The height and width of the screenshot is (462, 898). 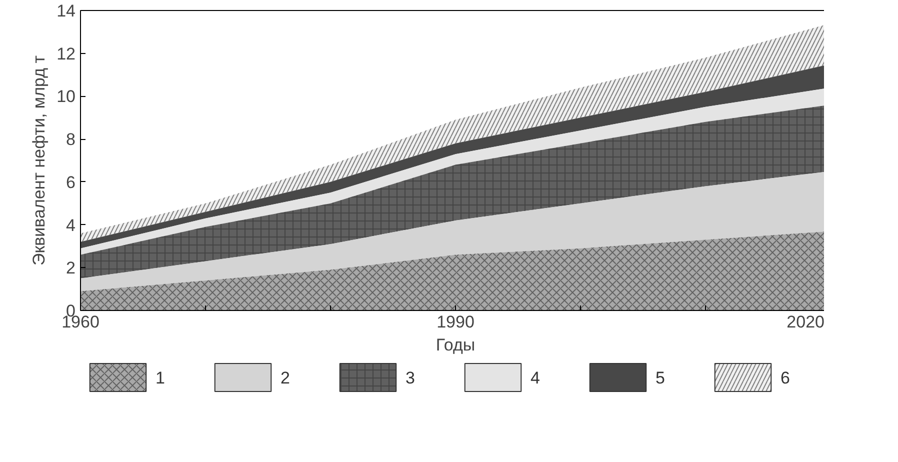 What do you see at coordinates (785, 378) in the screenshot?
I see `legend-label: 6` at bounding box center [785, 378].